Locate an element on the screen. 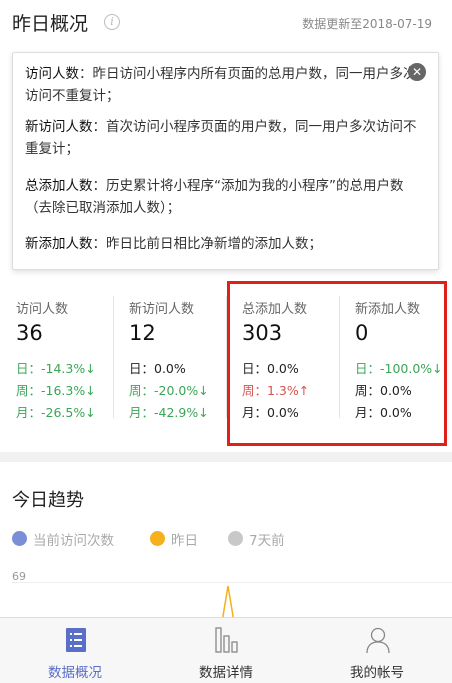  tab-label: 数据概况 is located at coordinates (75, 673).